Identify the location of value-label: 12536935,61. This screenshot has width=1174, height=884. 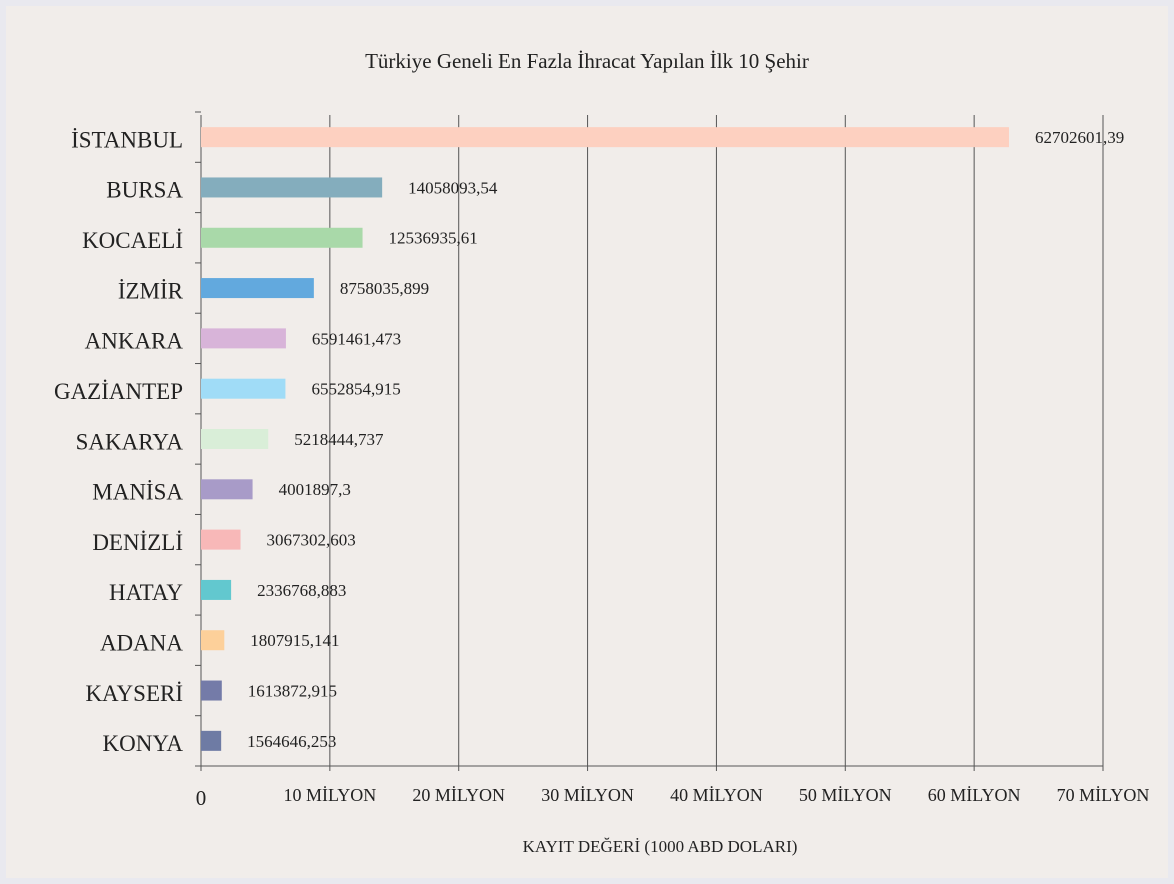
(433, 238).